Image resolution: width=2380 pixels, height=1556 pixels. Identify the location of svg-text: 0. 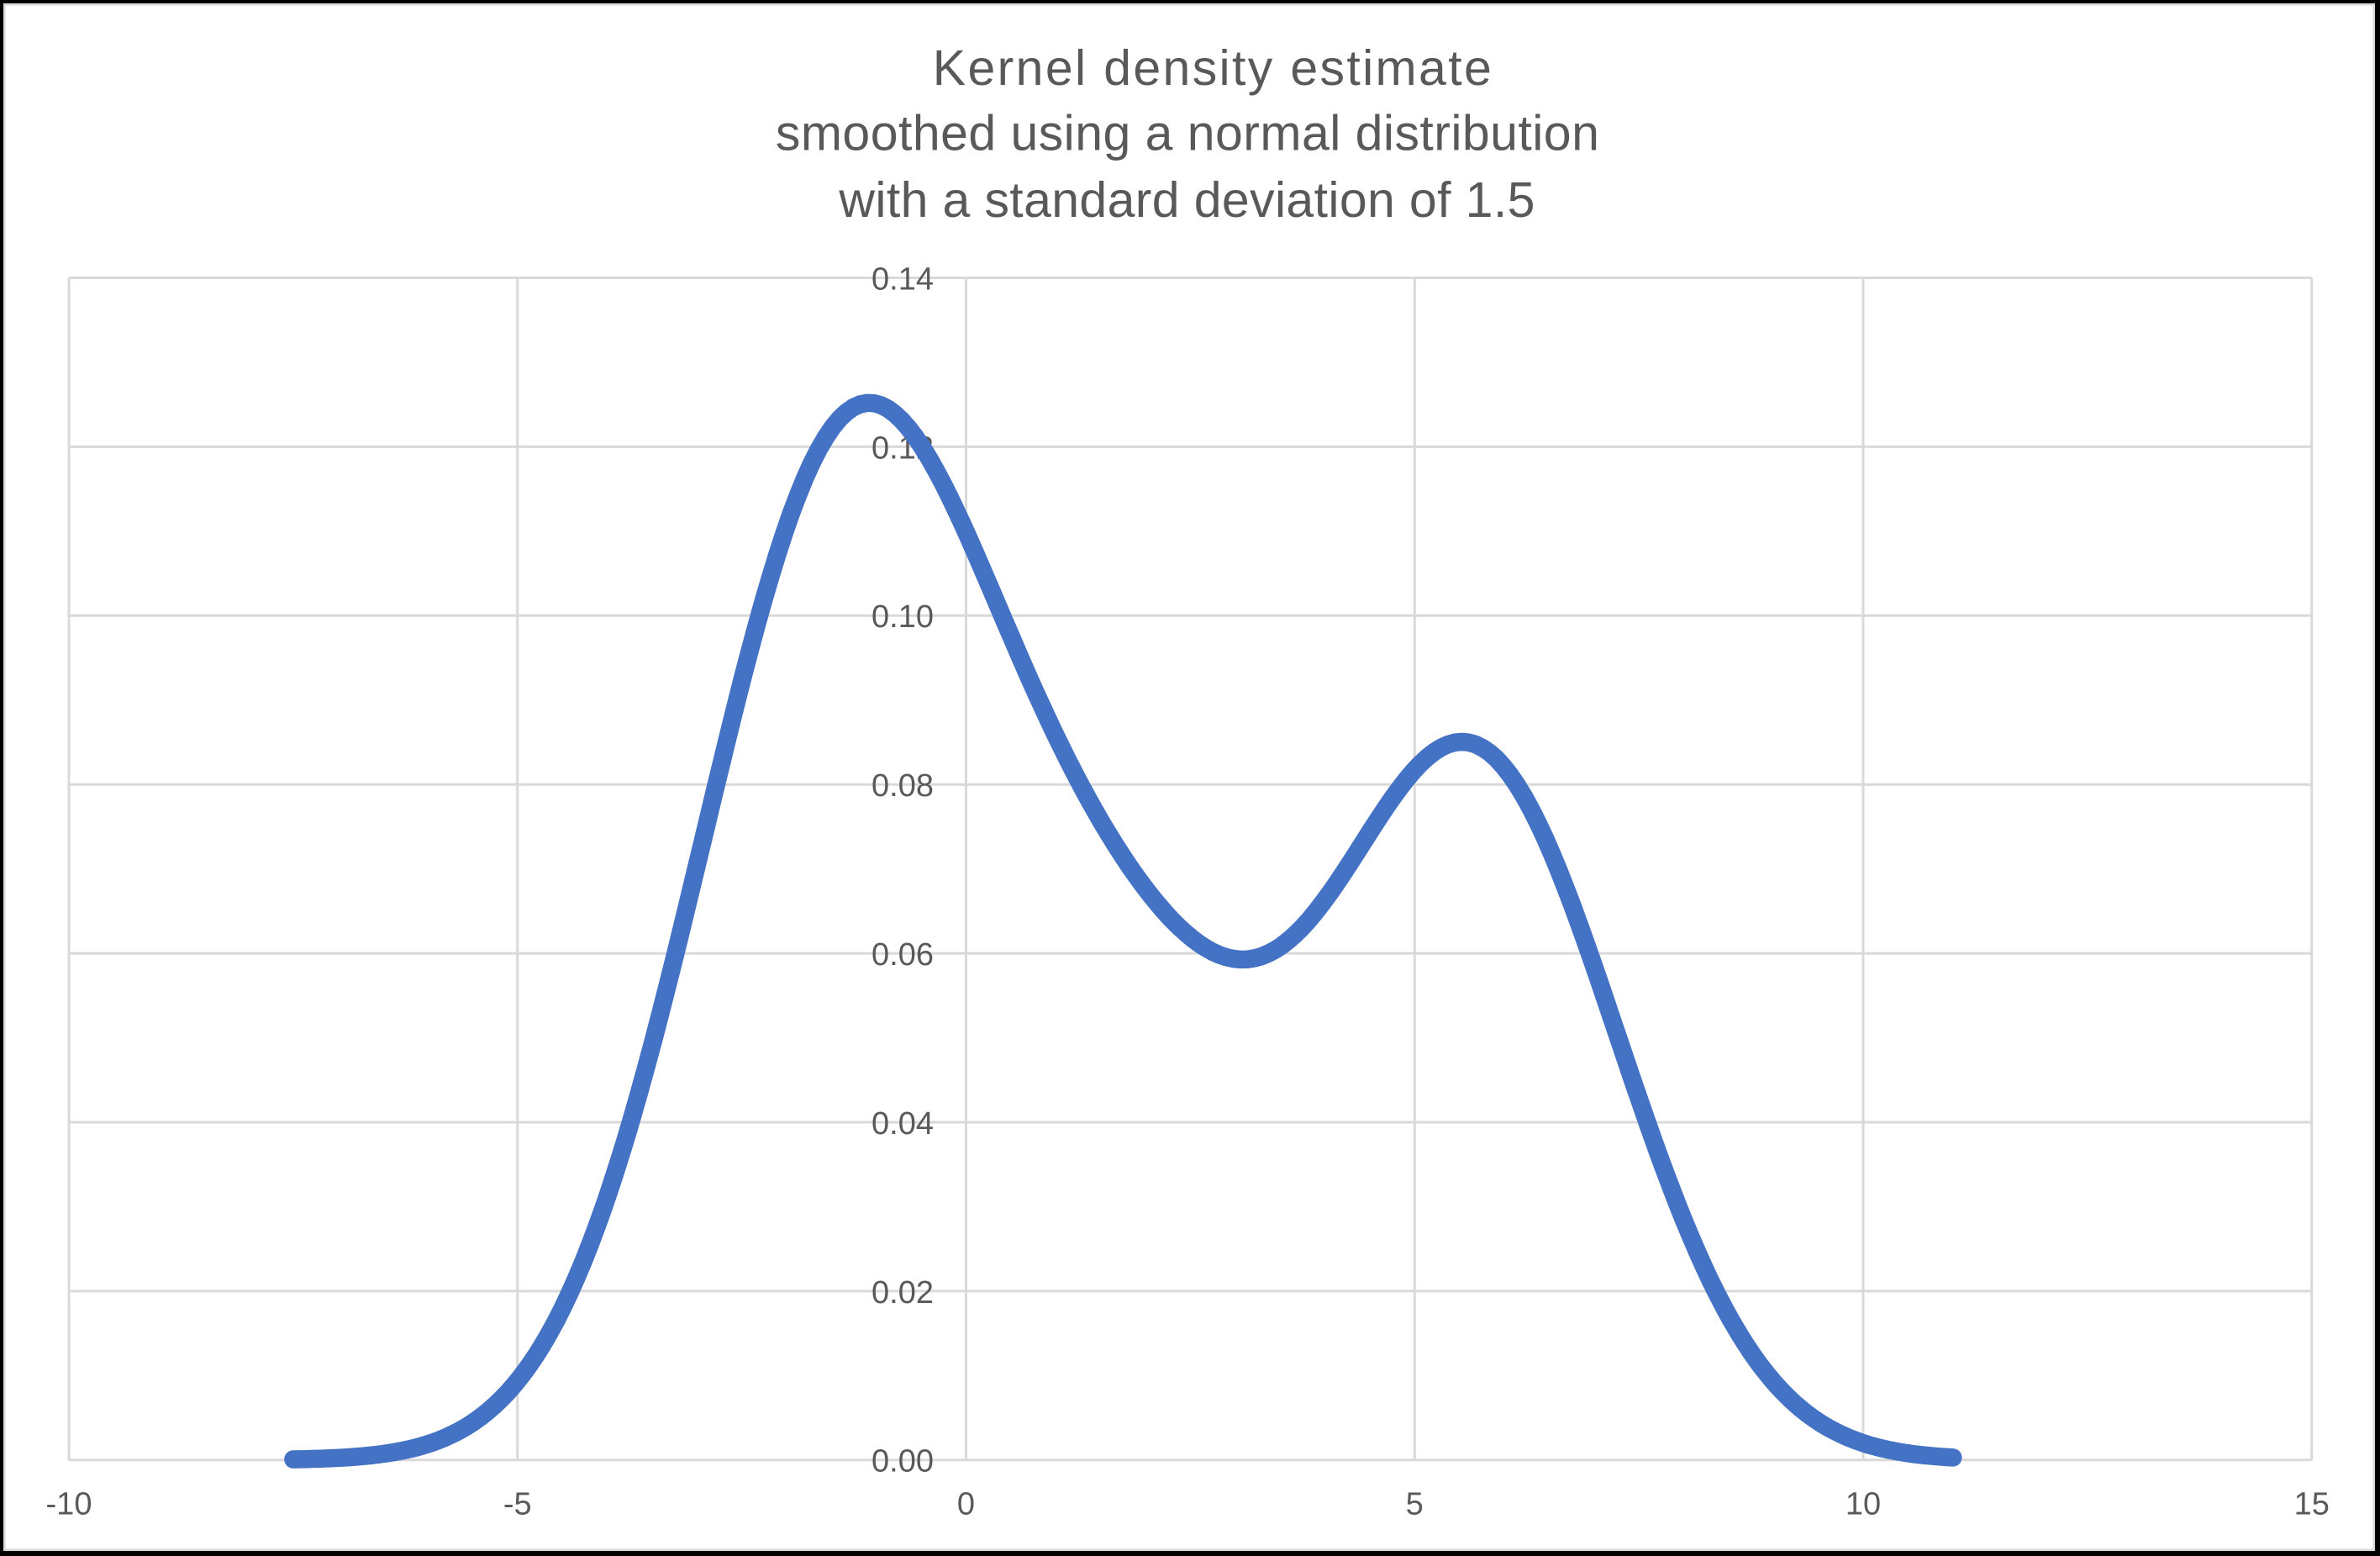
(966, 1504).